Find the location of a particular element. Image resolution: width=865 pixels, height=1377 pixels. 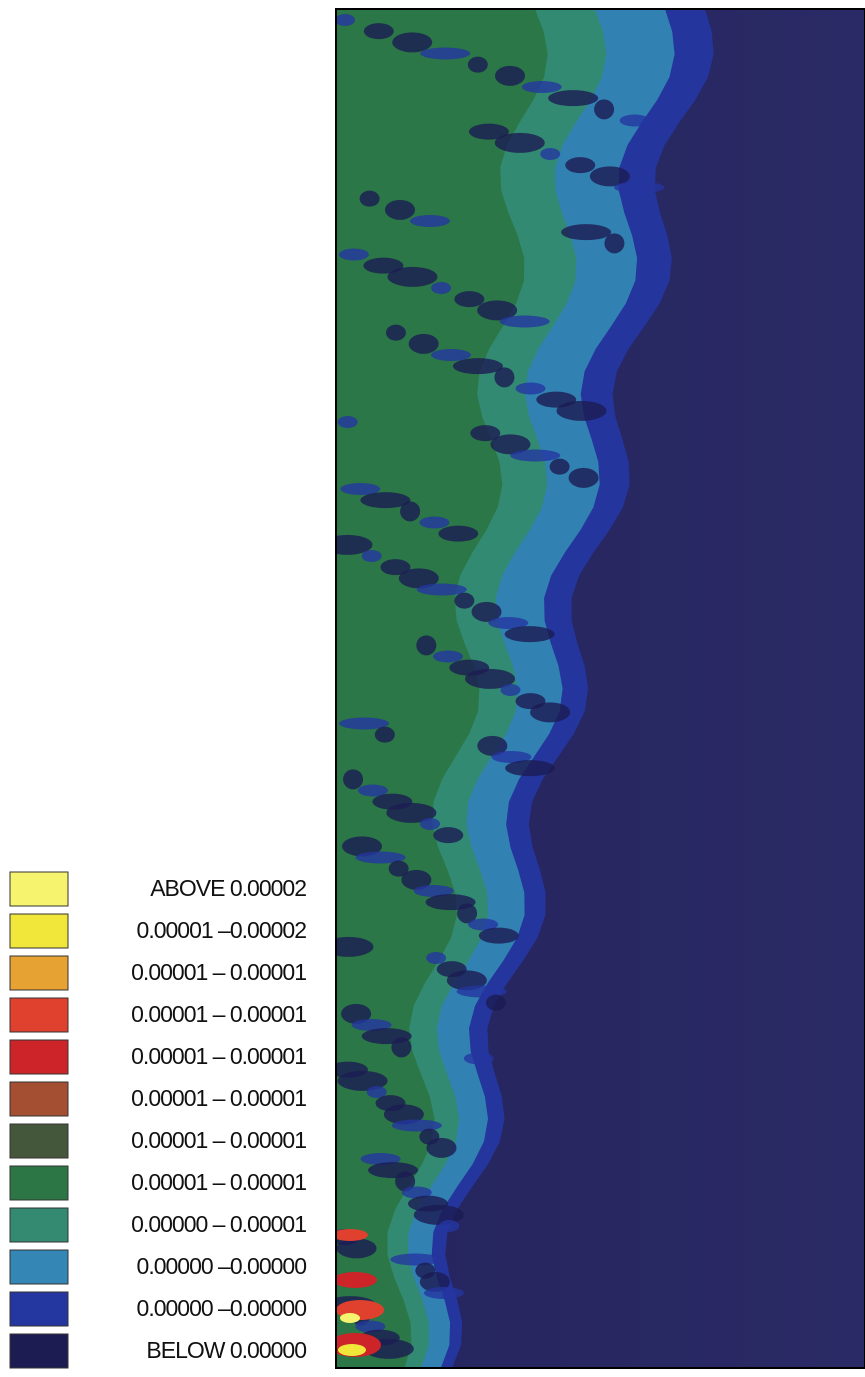

legend-label: 0.00000 –0.00000 is located at coordinates (222, 1308).